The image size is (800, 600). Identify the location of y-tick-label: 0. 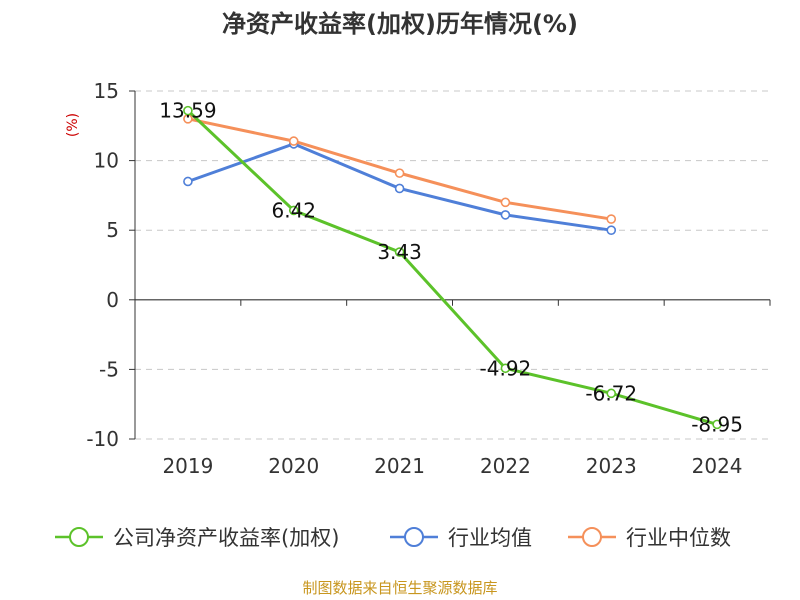
(112, 300).